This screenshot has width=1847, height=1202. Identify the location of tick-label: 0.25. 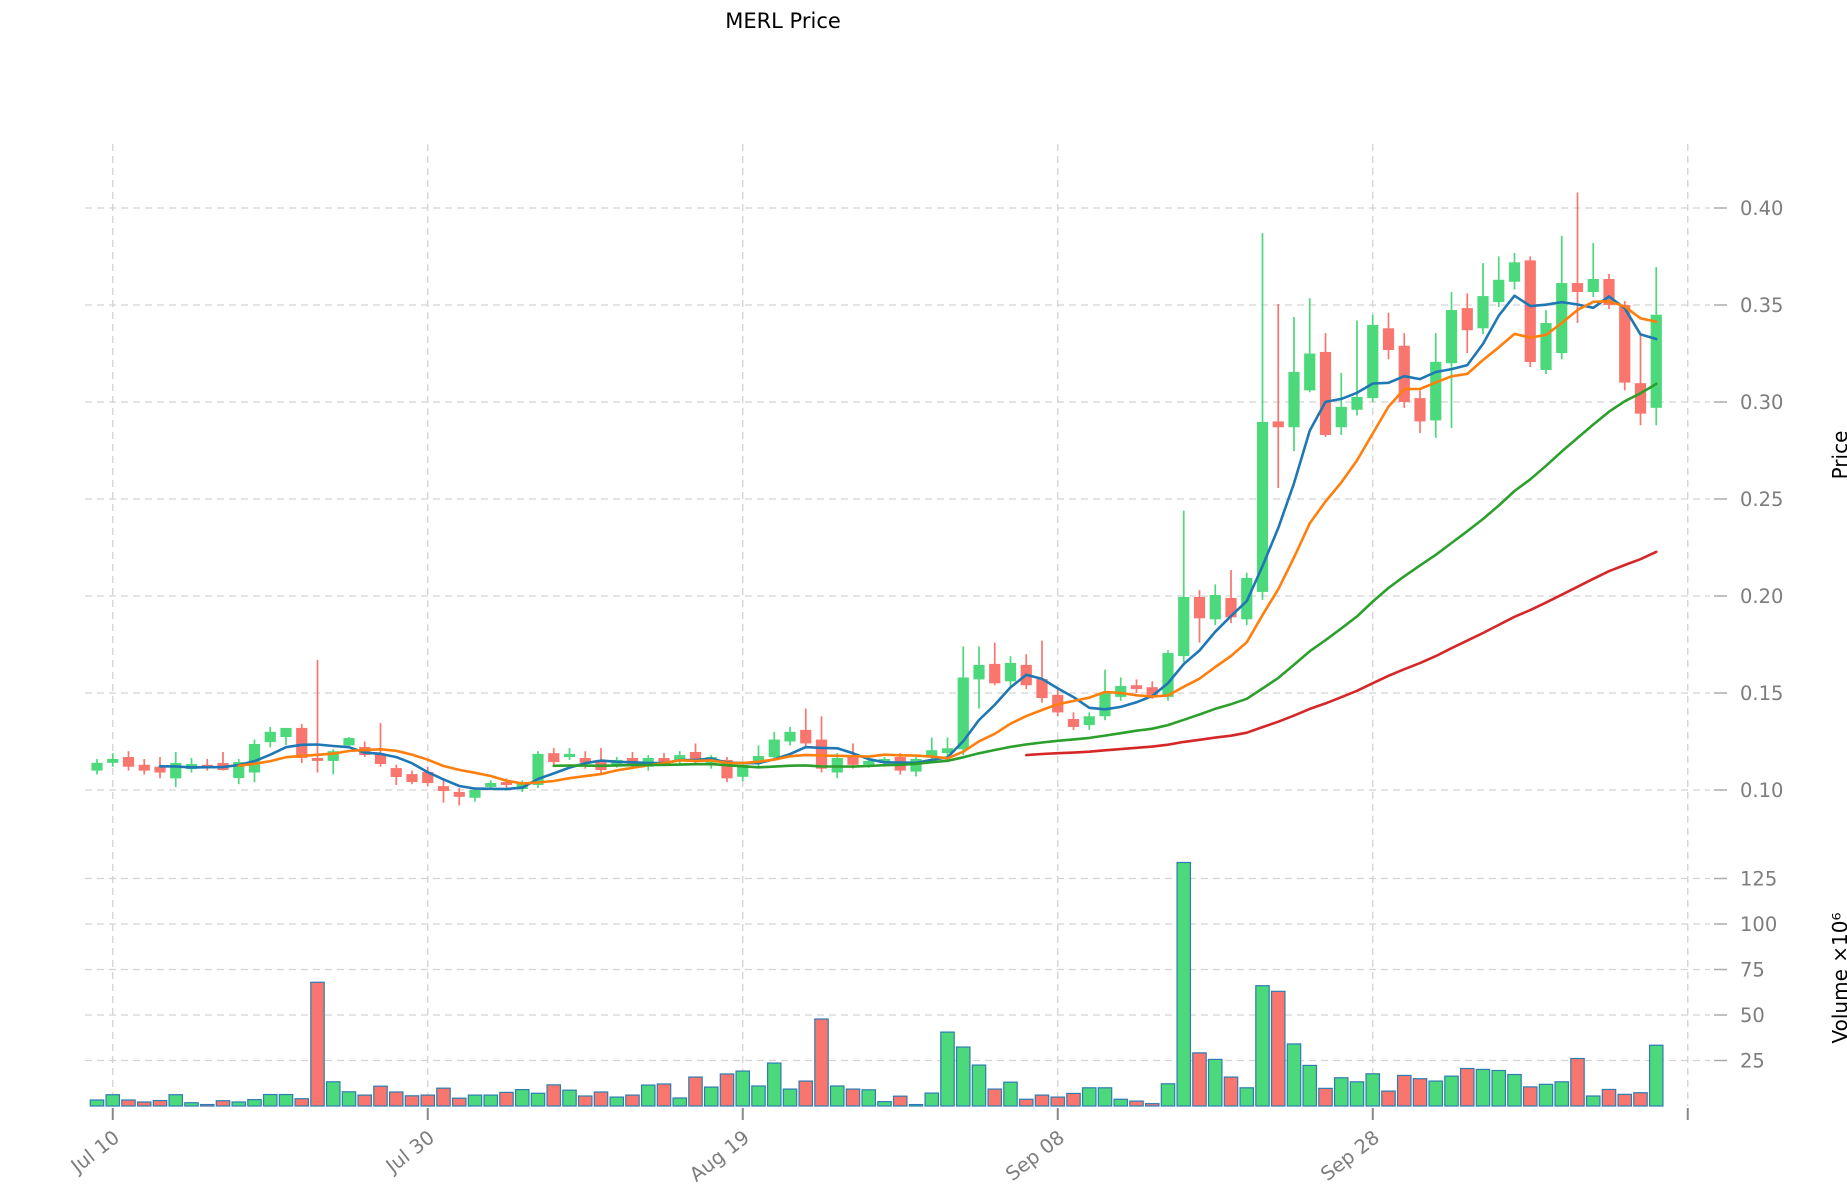
(1761, 499).